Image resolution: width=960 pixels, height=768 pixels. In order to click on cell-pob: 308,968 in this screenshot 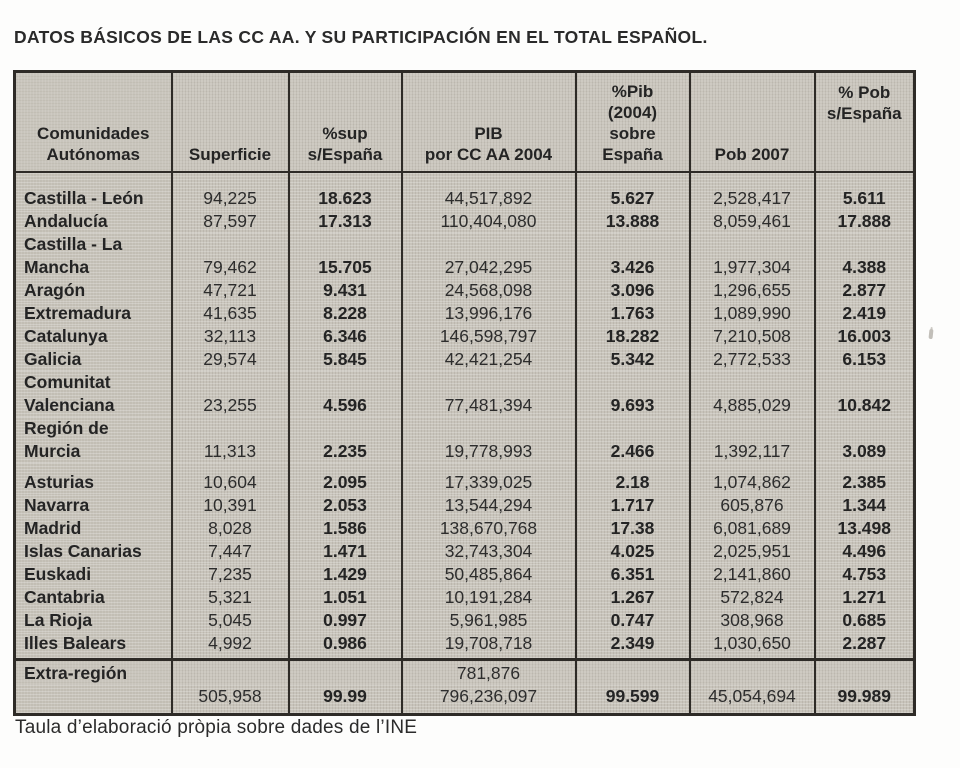, I will do `click(752, 620)`.